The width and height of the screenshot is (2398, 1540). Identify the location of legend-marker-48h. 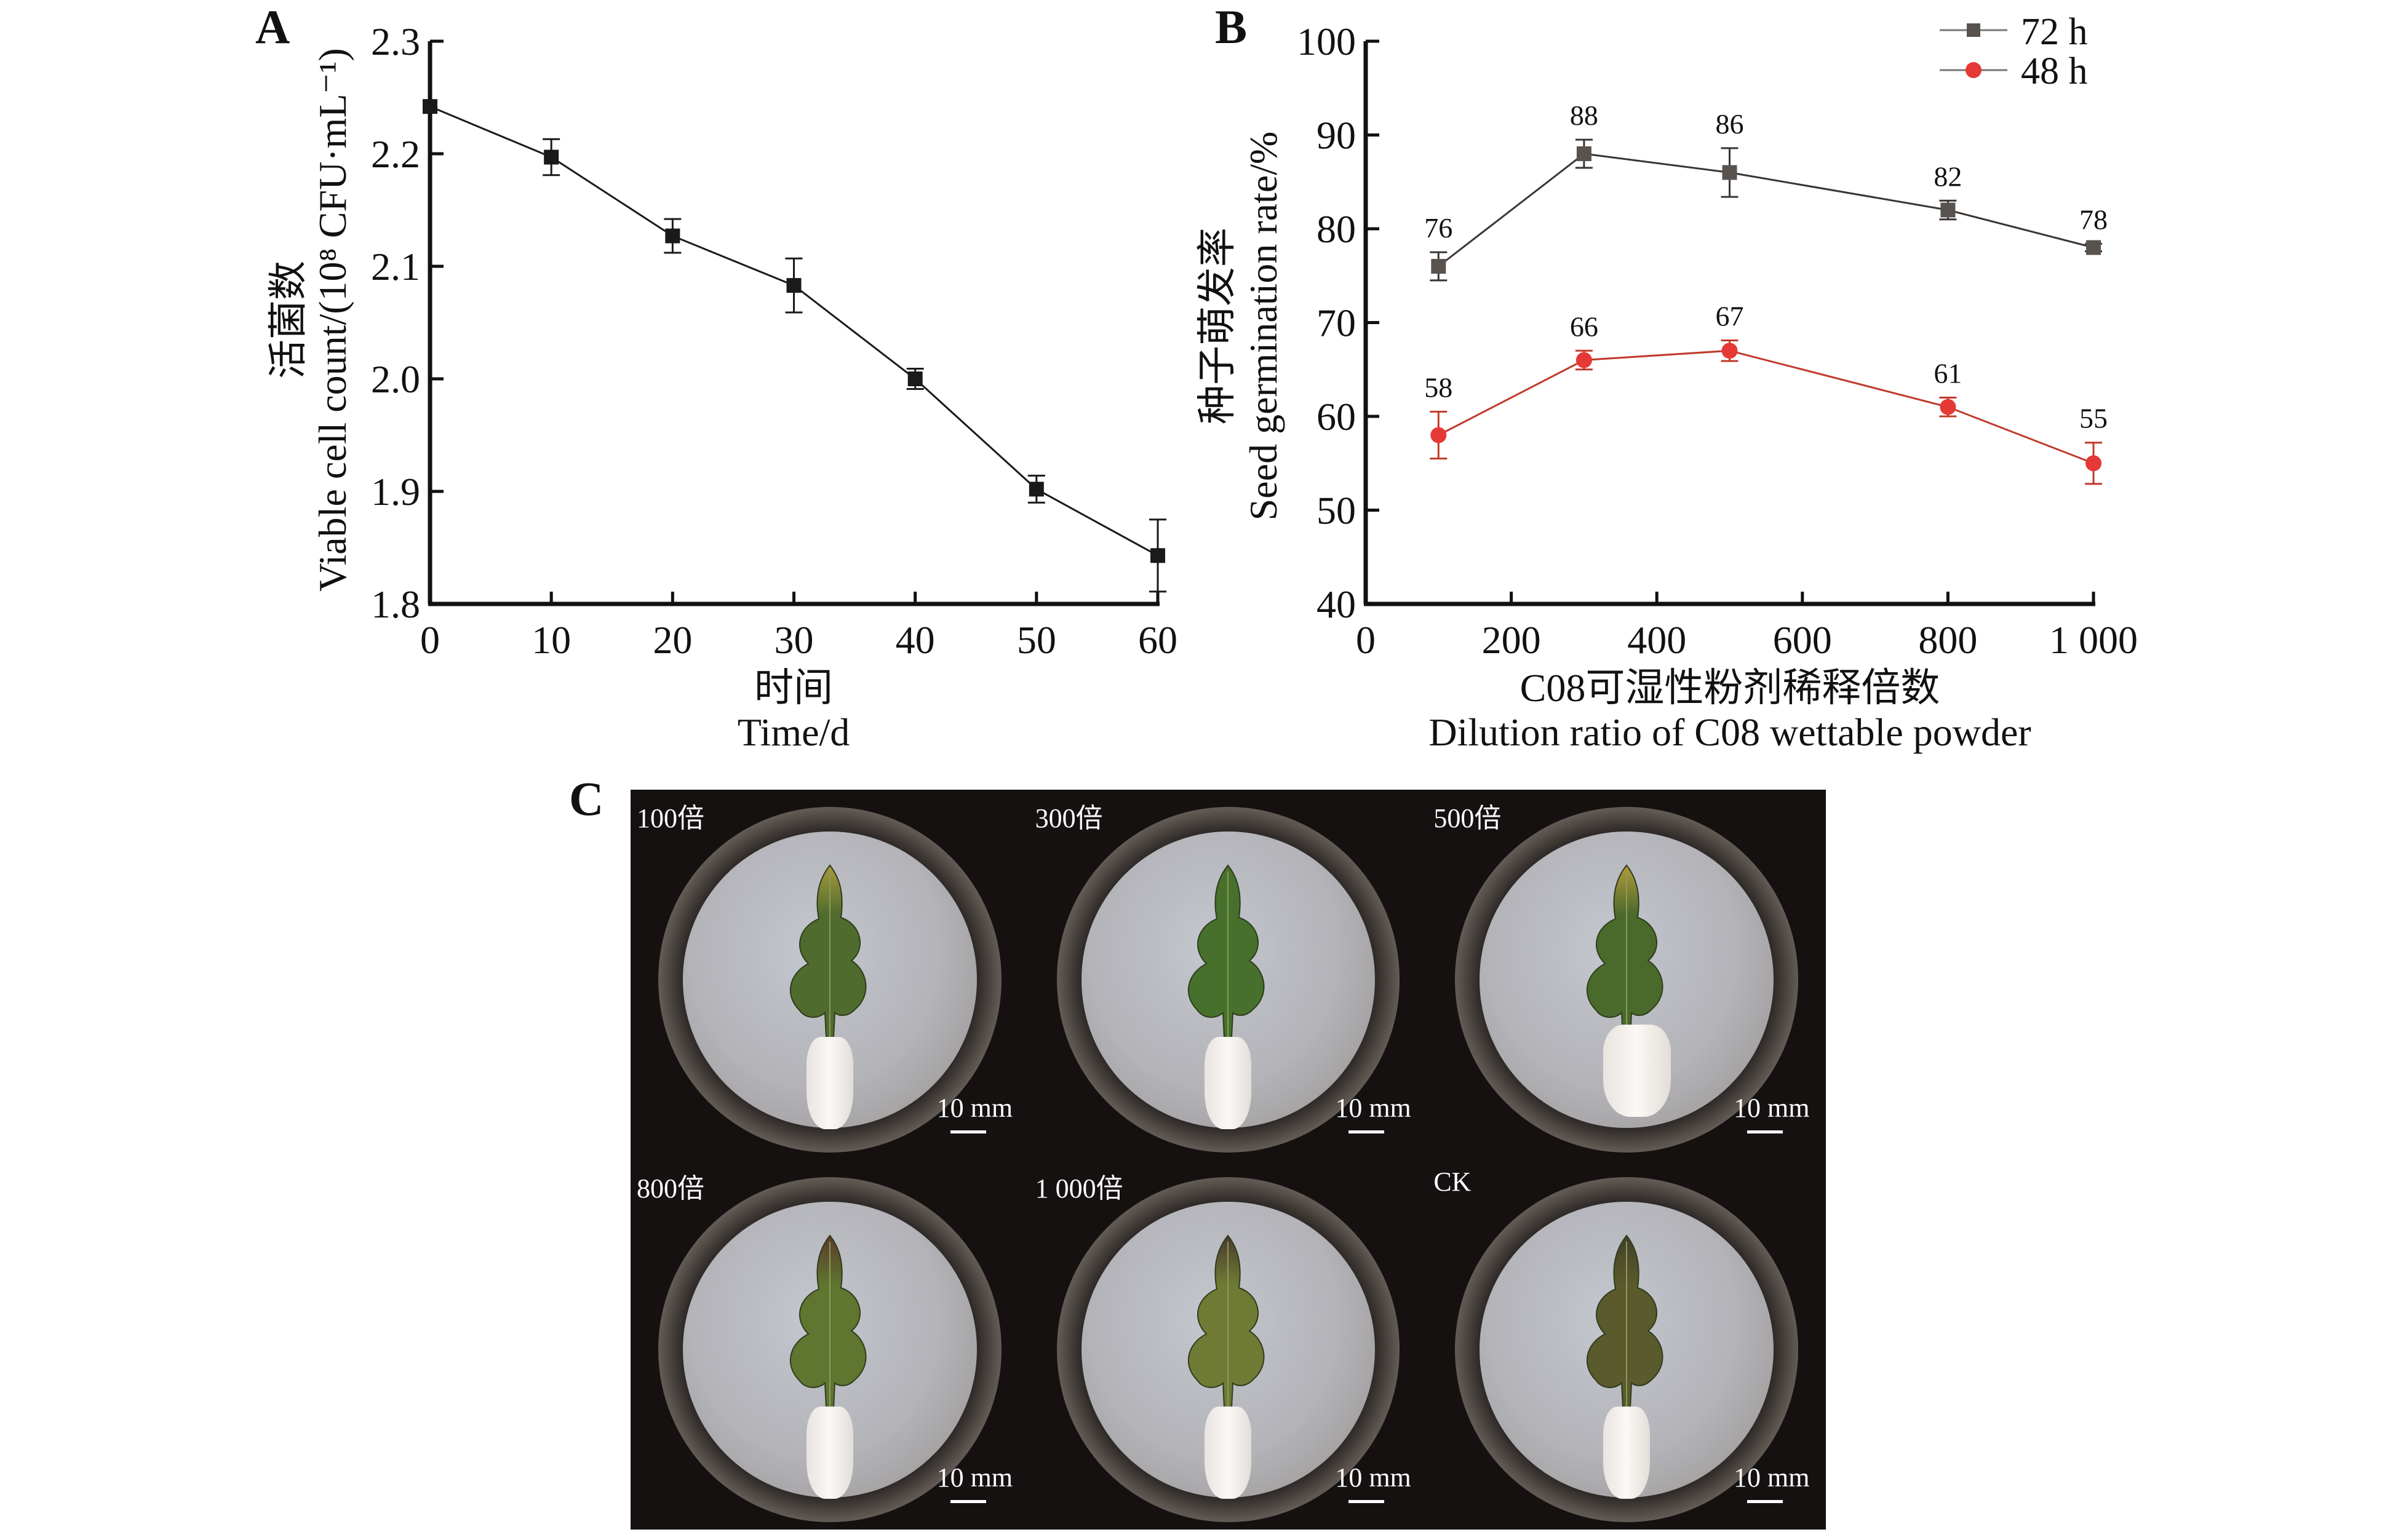
(1974, 70).